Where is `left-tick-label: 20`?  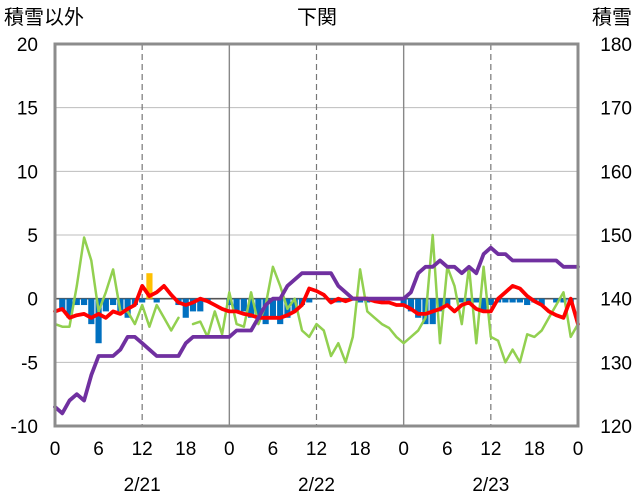 left-tick-label: 20 is located at coordinates (27, 45).